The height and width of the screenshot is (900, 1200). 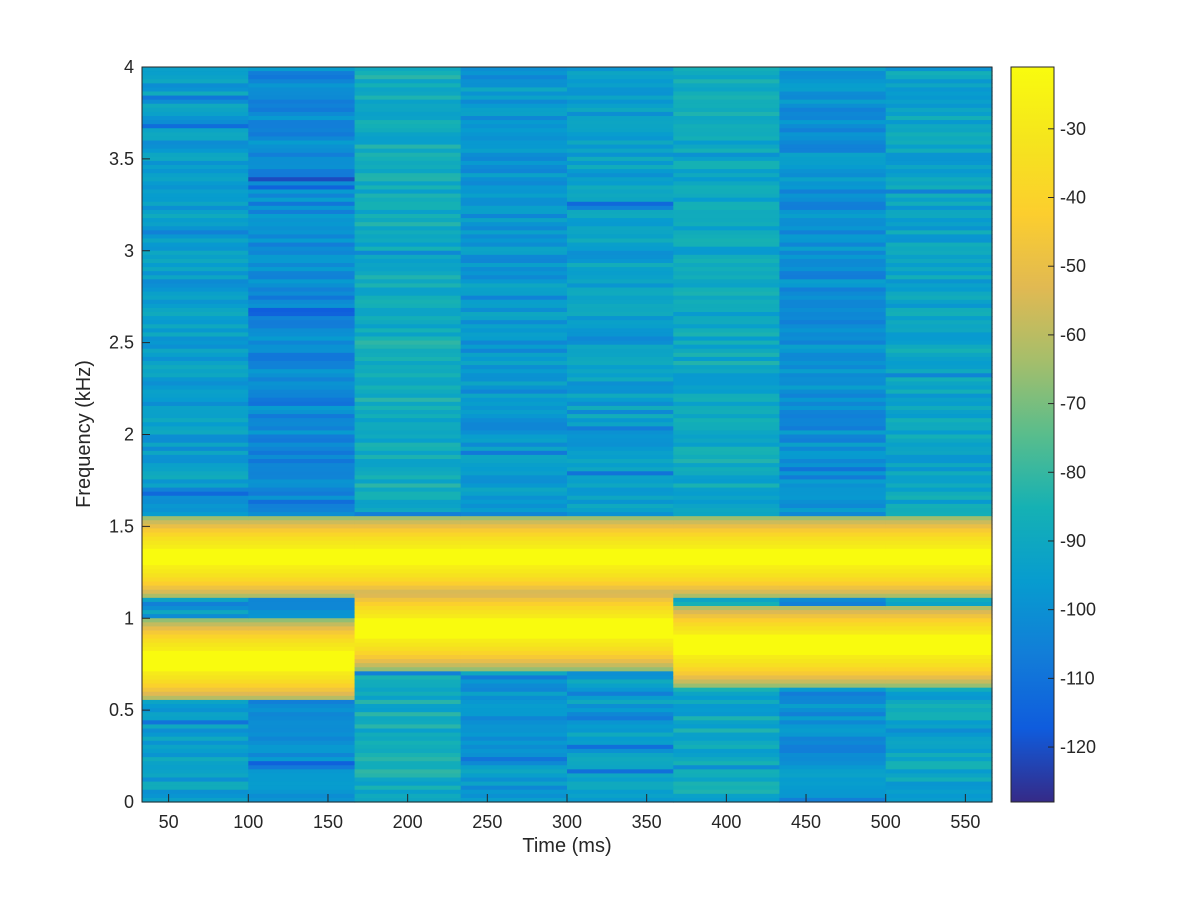 What do you see at coordinates (567, 822) in the screenshot?
I see `x-tick-label: 300` at bounding box center [567, 822].